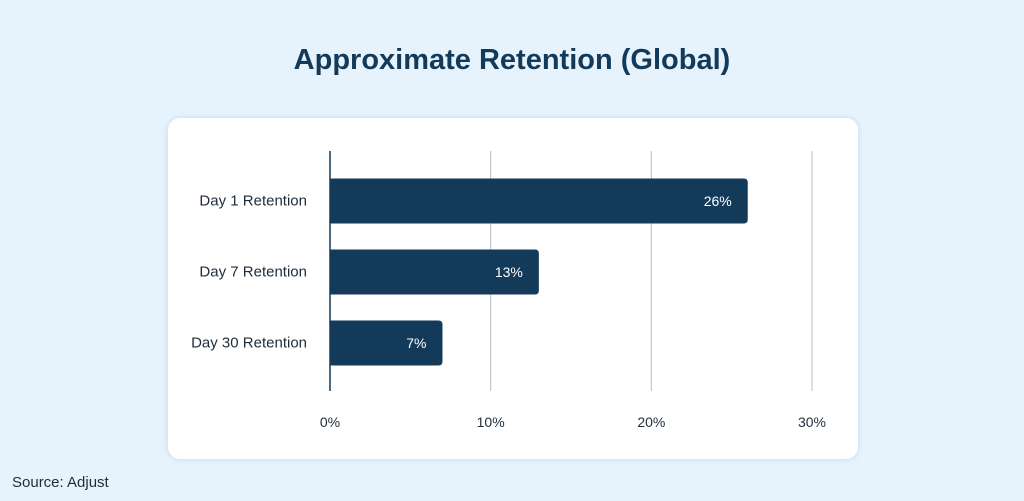 This screenshot has height=501, width=1024. I want to click on x-tick-label-2: 20%, so click(651, 422).